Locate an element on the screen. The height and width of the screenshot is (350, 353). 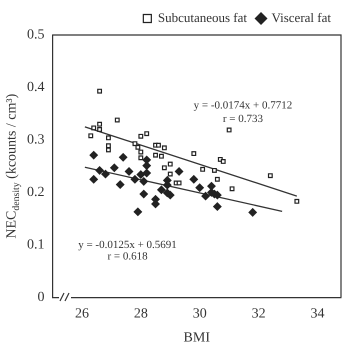
y-axis-title: NECdensity (kcounts / cm³) is located at coordinates (13, 166).